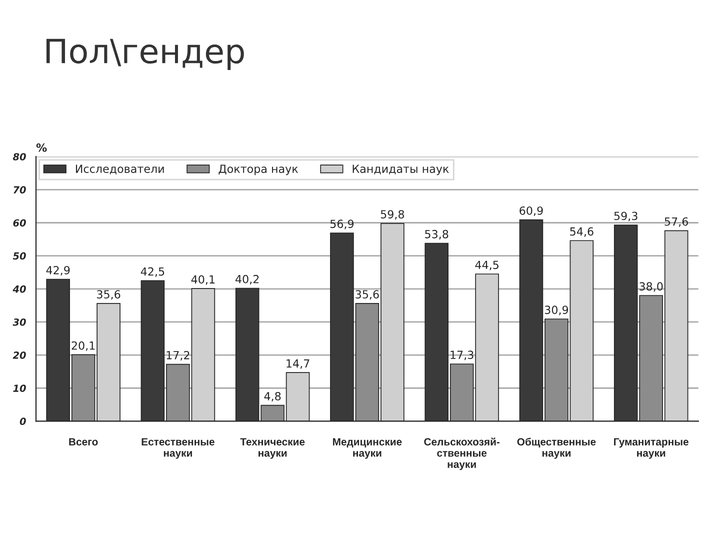  Describe the element at coordinates (145, 54) in the screenshot. I see `chart-title: Пол\гендер` at that location.